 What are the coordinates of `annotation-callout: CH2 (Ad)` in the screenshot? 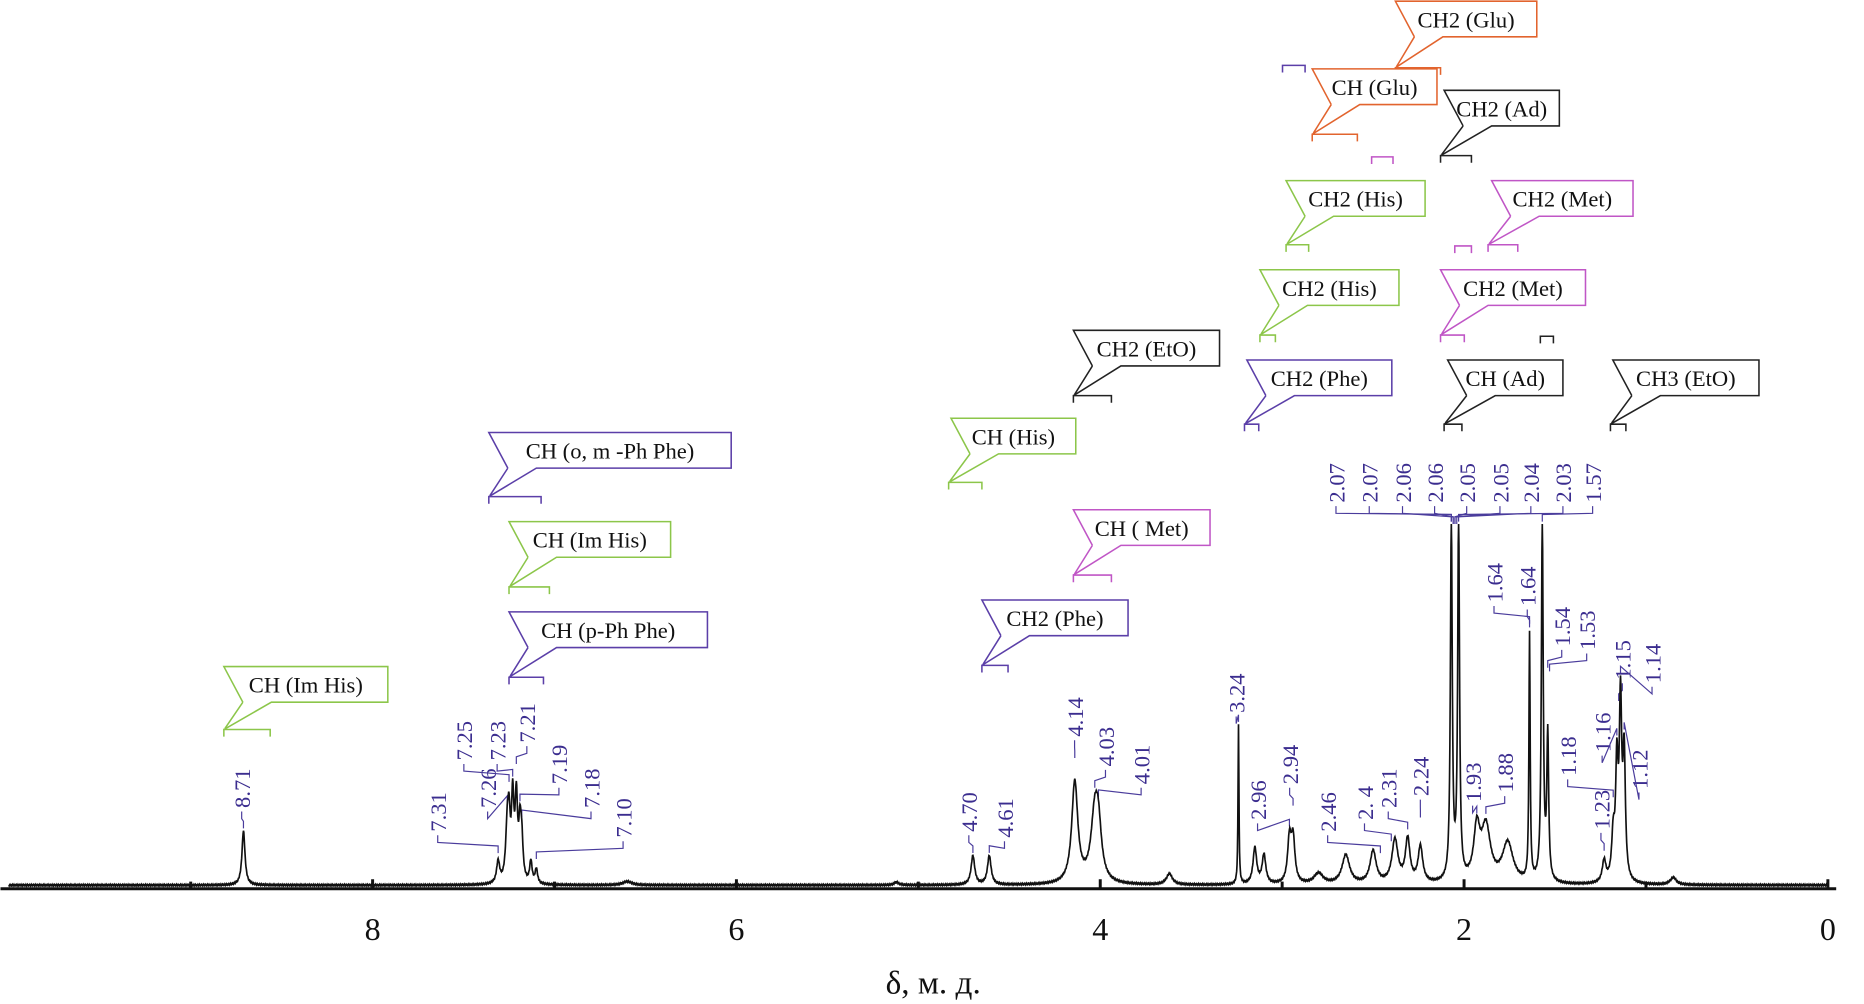 It's located at (1500, 126).